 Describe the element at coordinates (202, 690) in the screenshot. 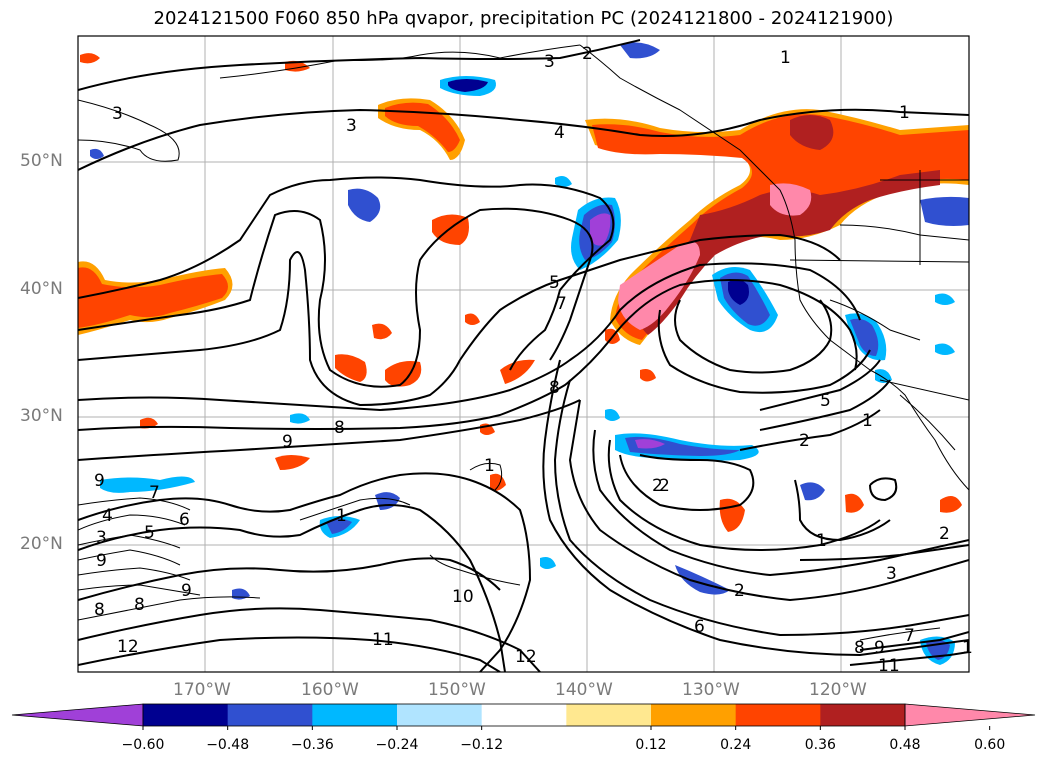

I see `longitude-label: 170°W` at that location.